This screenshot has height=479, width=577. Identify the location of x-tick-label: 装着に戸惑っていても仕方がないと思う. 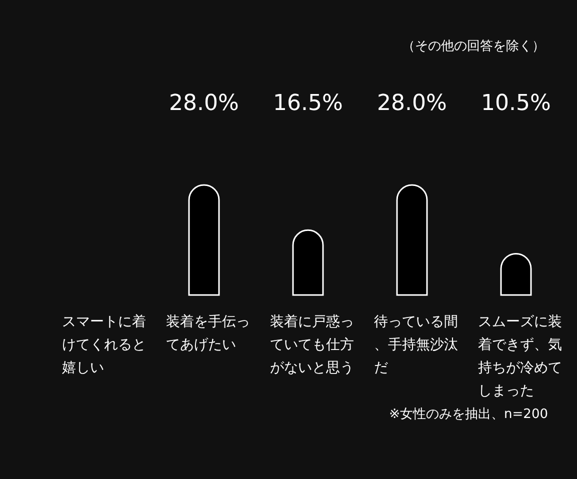
(312, 345).